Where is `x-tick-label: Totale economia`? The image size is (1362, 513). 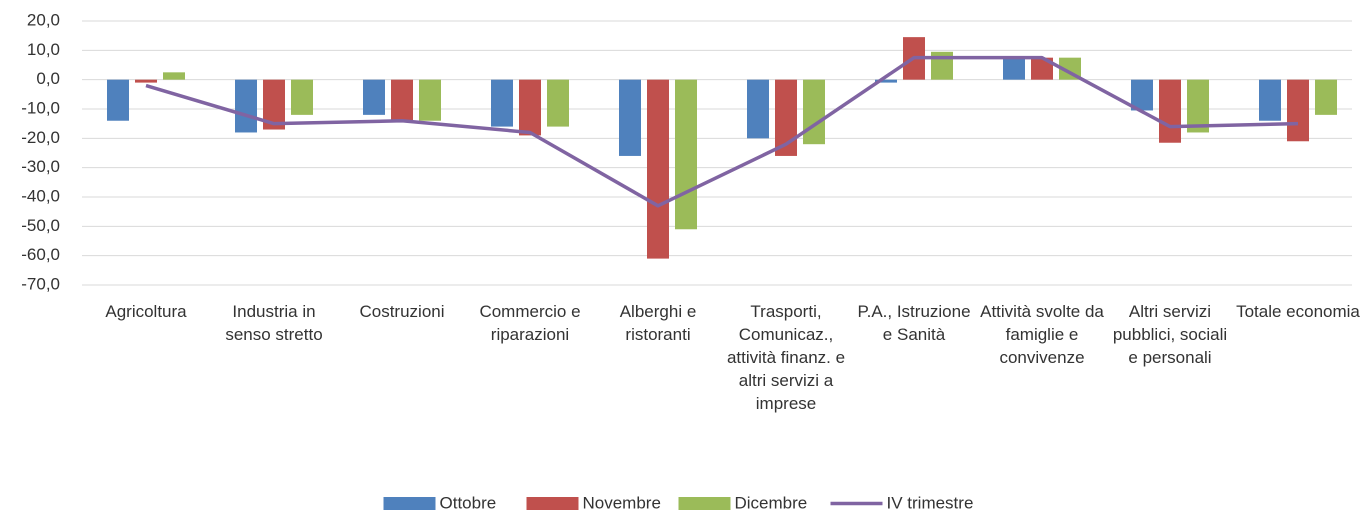 x-tick-label: Totale economia is located at coordinates (1298, 311).